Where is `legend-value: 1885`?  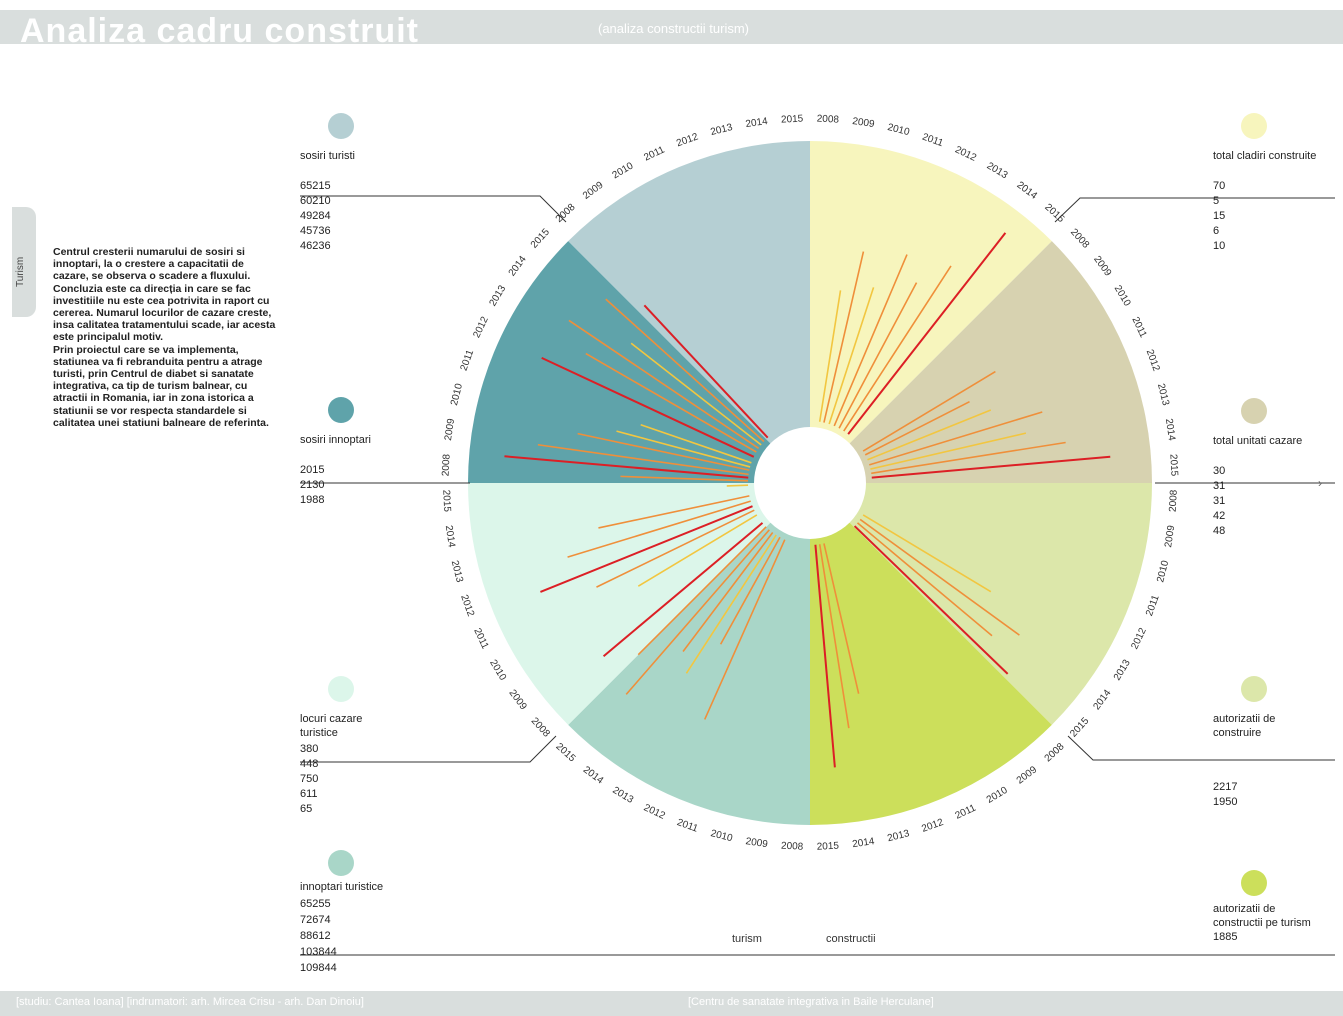 legend-value: 1885 is located at coordinates (1225, 937).